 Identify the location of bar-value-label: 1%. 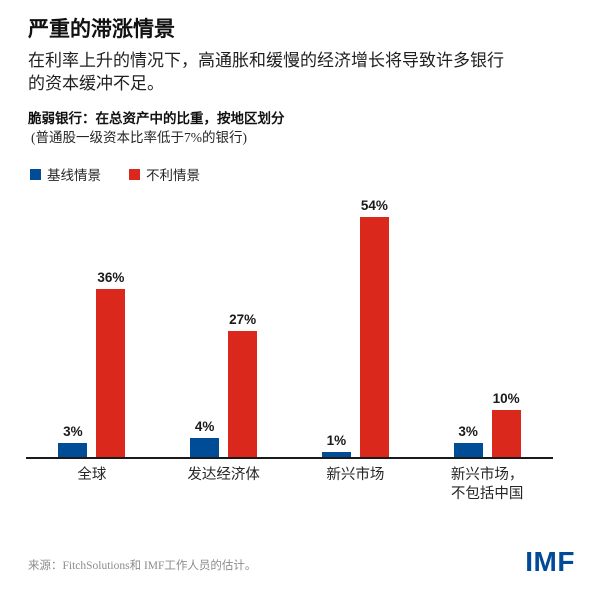
(336, 440).